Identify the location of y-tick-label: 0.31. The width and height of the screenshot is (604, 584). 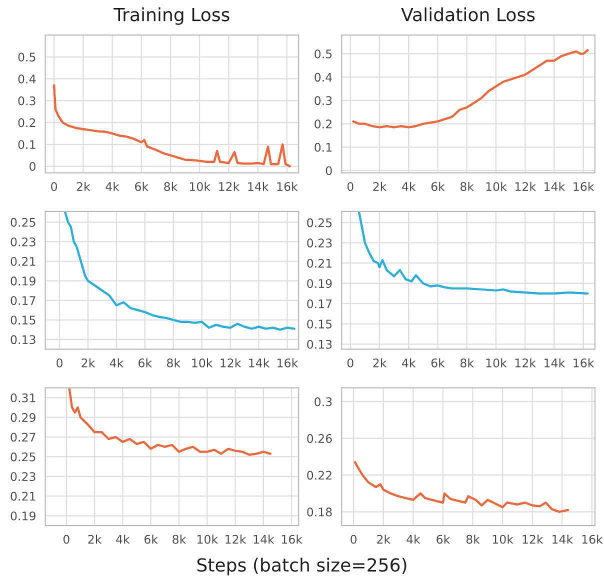
(23, 397).